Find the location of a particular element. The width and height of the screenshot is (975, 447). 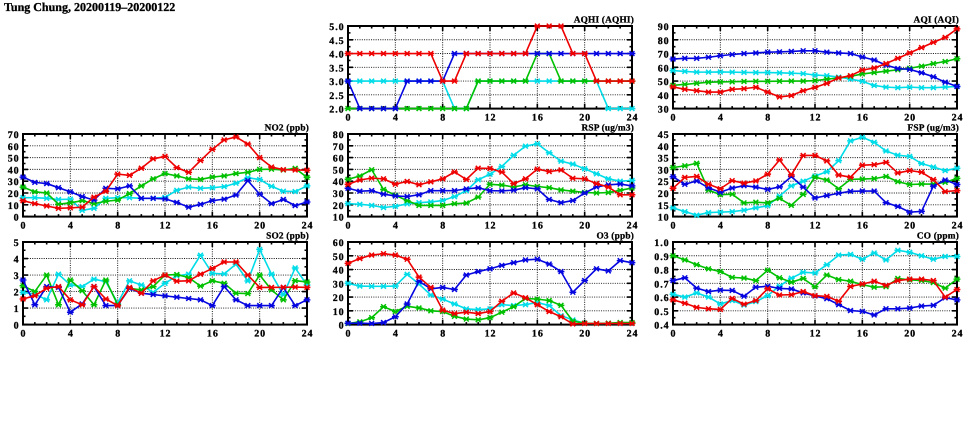

svg-text: SO2 (ppb) is located at coordinates (287, 237).